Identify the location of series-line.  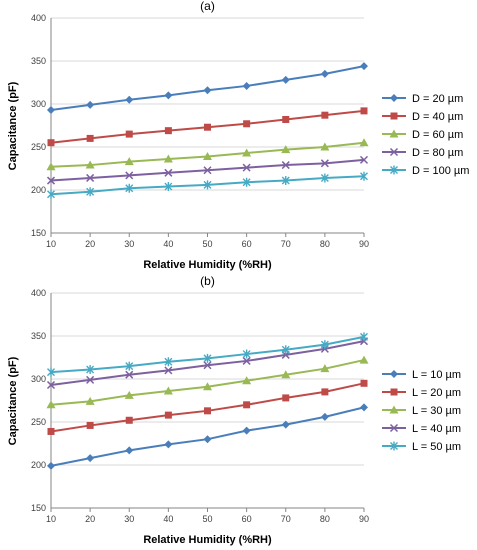
(207, 363).